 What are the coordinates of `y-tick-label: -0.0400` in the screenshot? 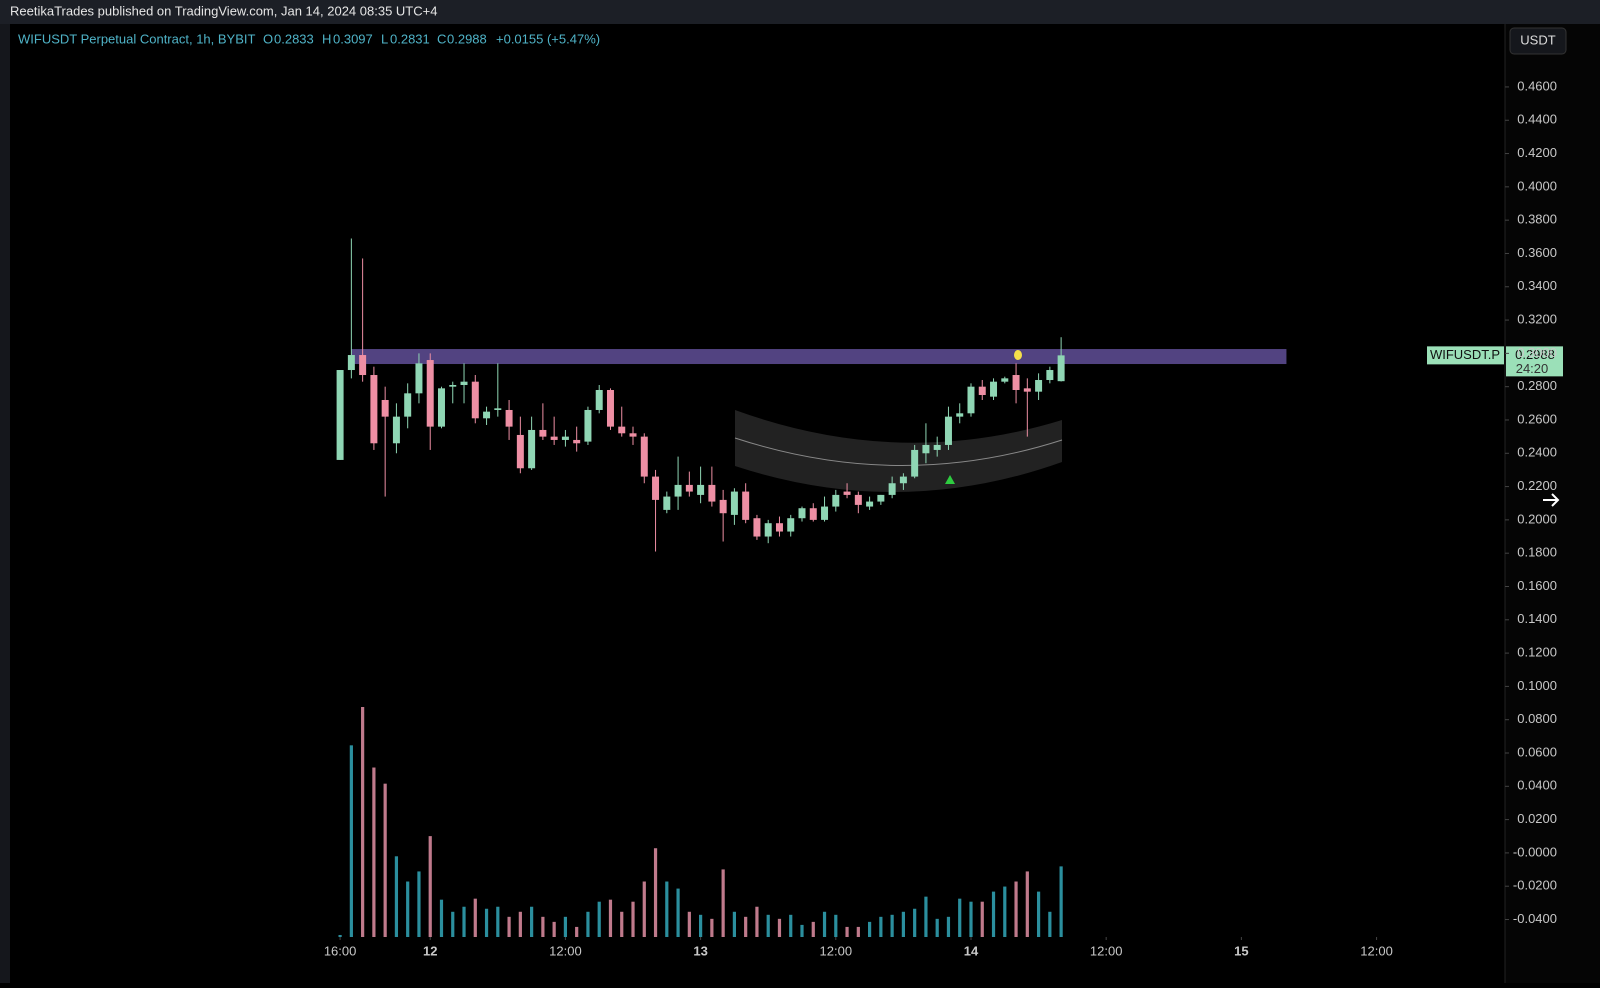 It's located at (1535, 918).